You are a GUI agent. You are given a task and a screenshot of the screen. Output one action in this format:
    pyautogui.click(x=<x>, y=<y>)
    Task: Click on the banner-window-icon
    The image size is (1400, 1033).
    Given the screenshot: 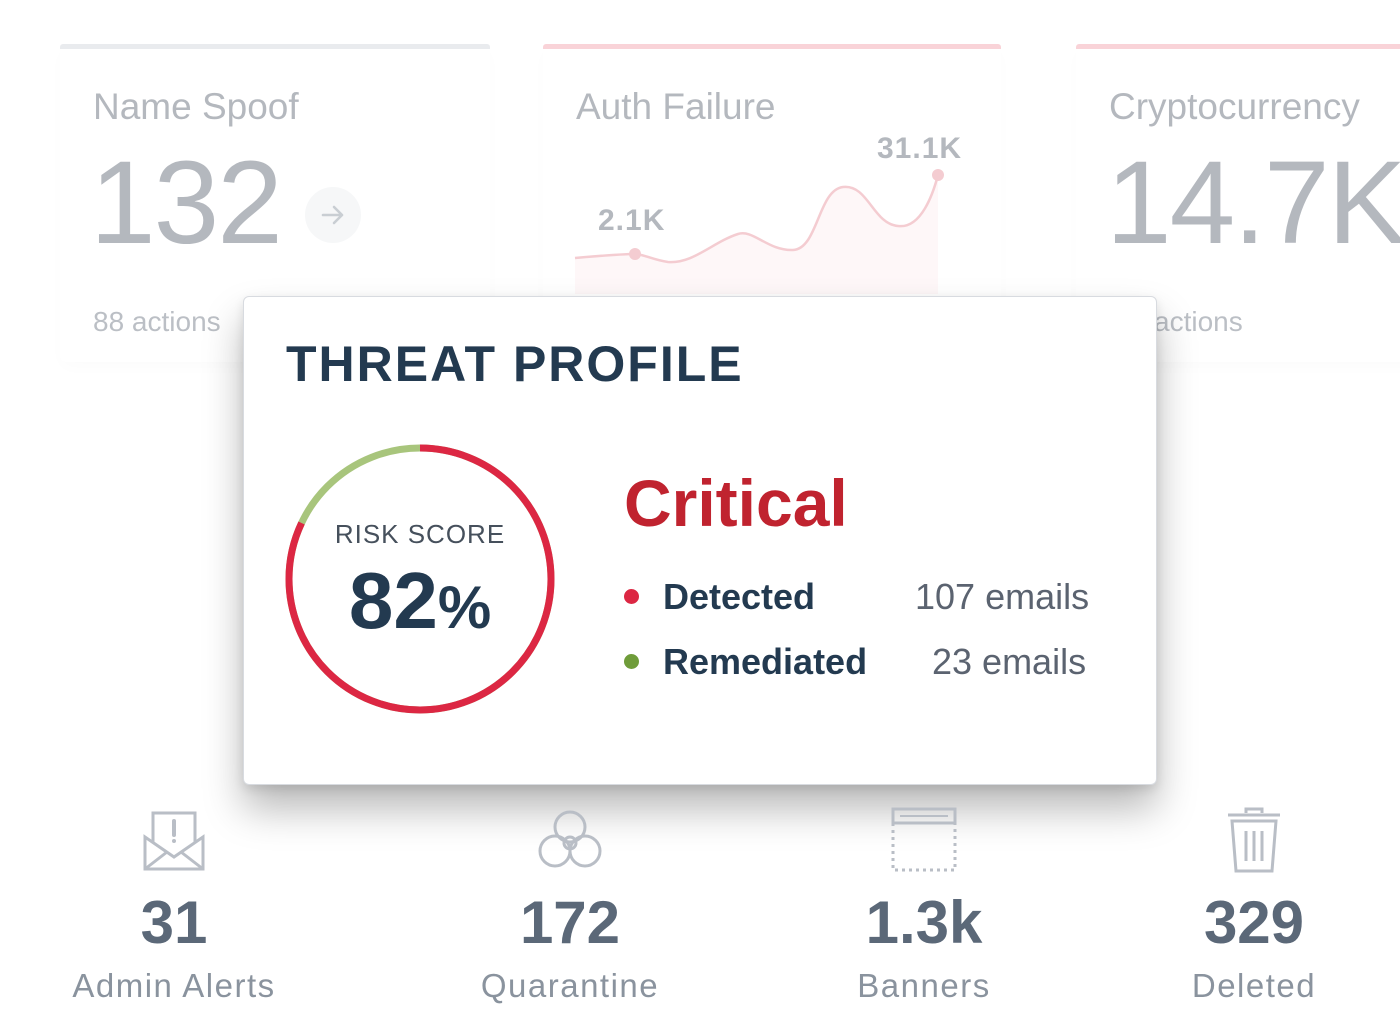 What is the action you would take?
    pyautogui.click(x=924, y=840)
    